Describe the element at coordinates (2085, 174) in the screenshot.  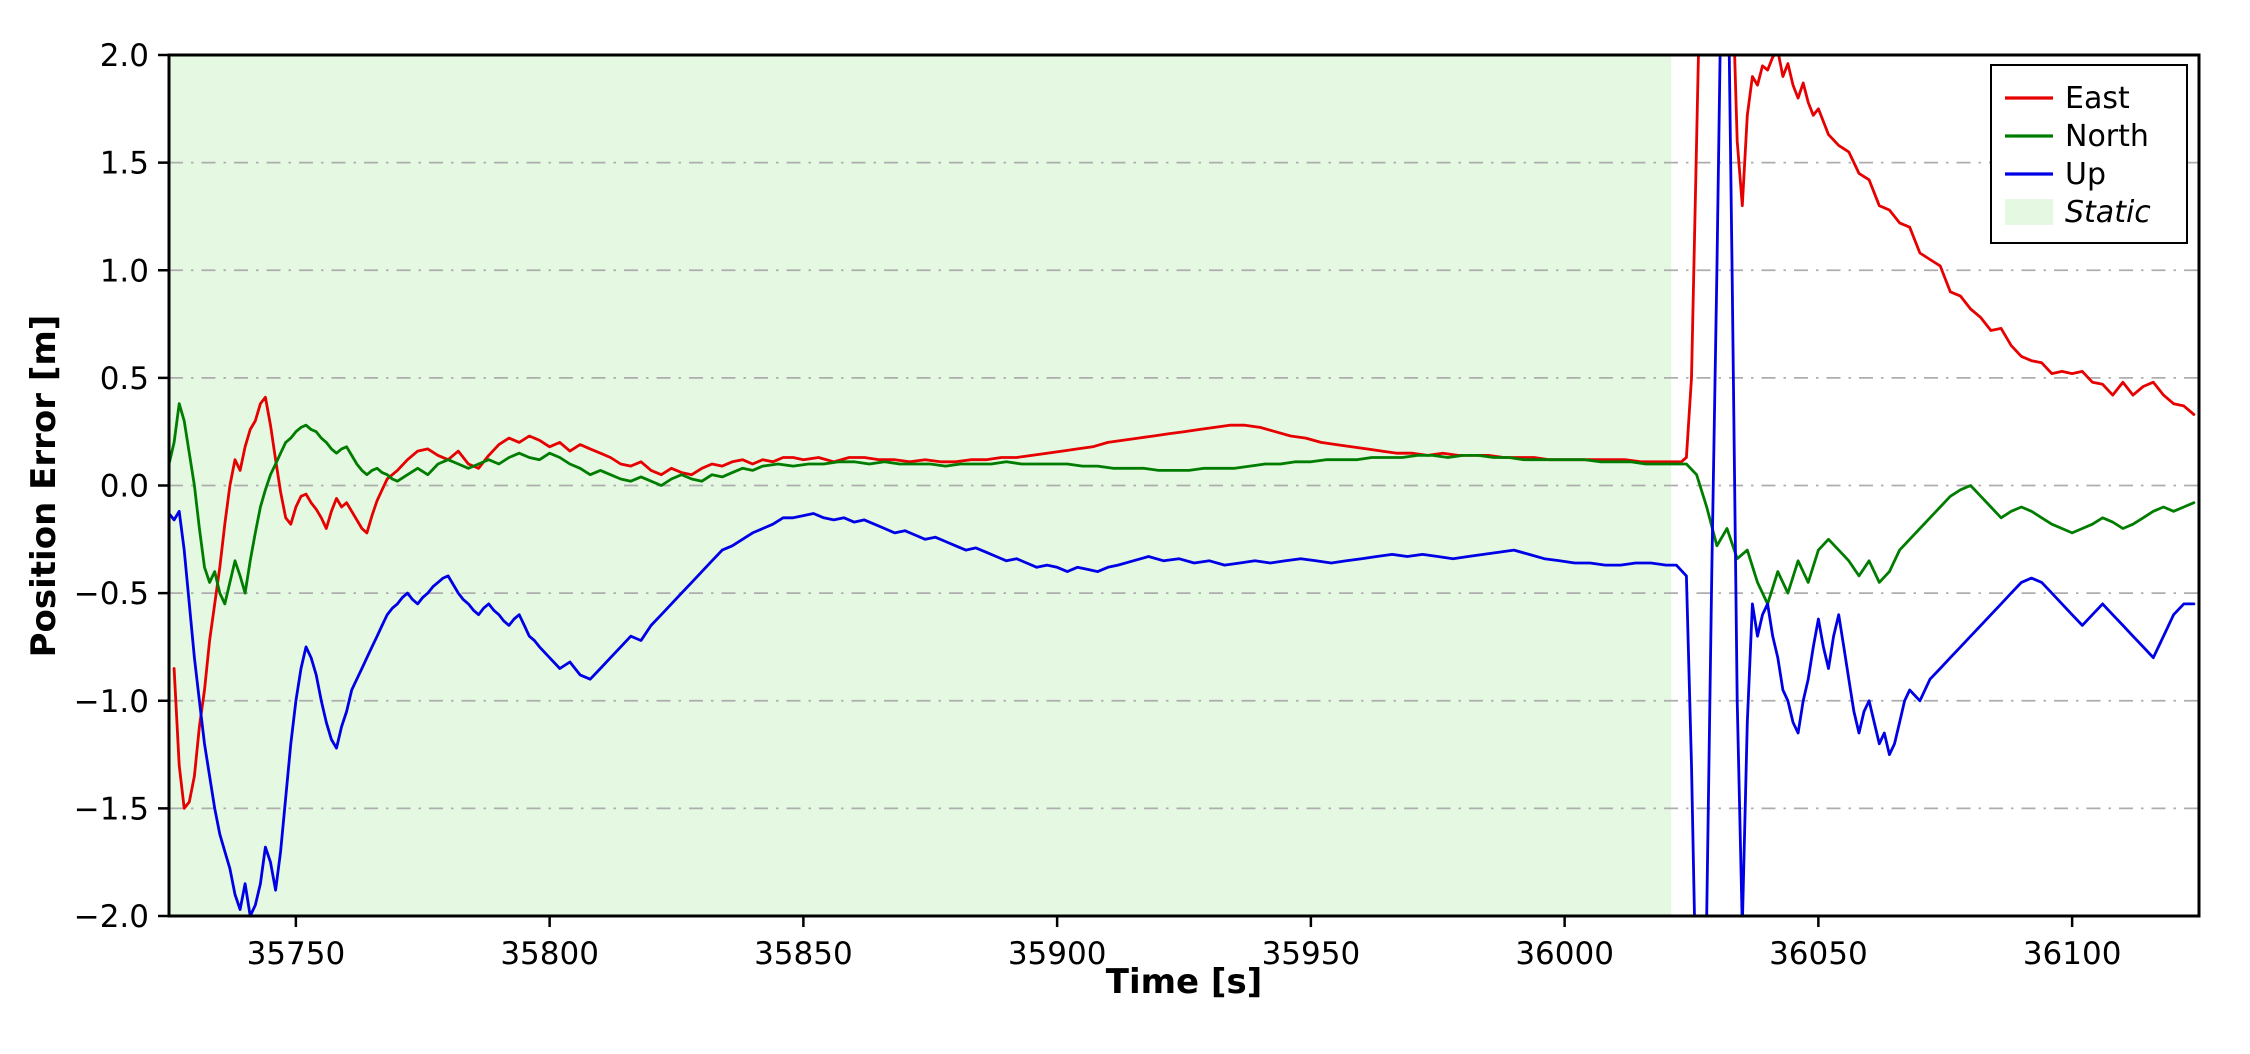
I see `legend-label-up: Up` at that location.